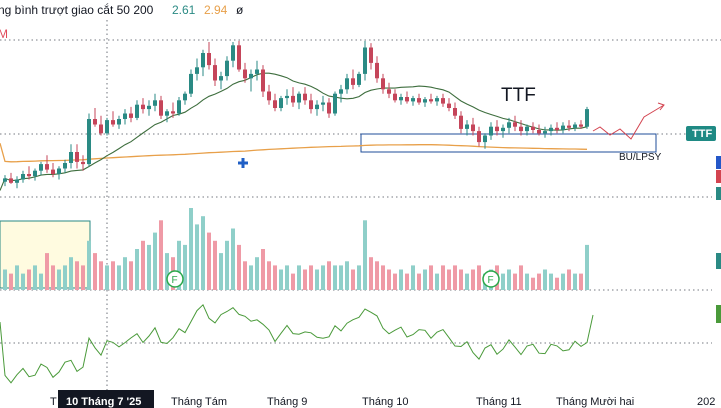  Describe the element at coordinates (199, 402) in the screenshot. I see `x-axis-label: Tháng Tám` at that location.